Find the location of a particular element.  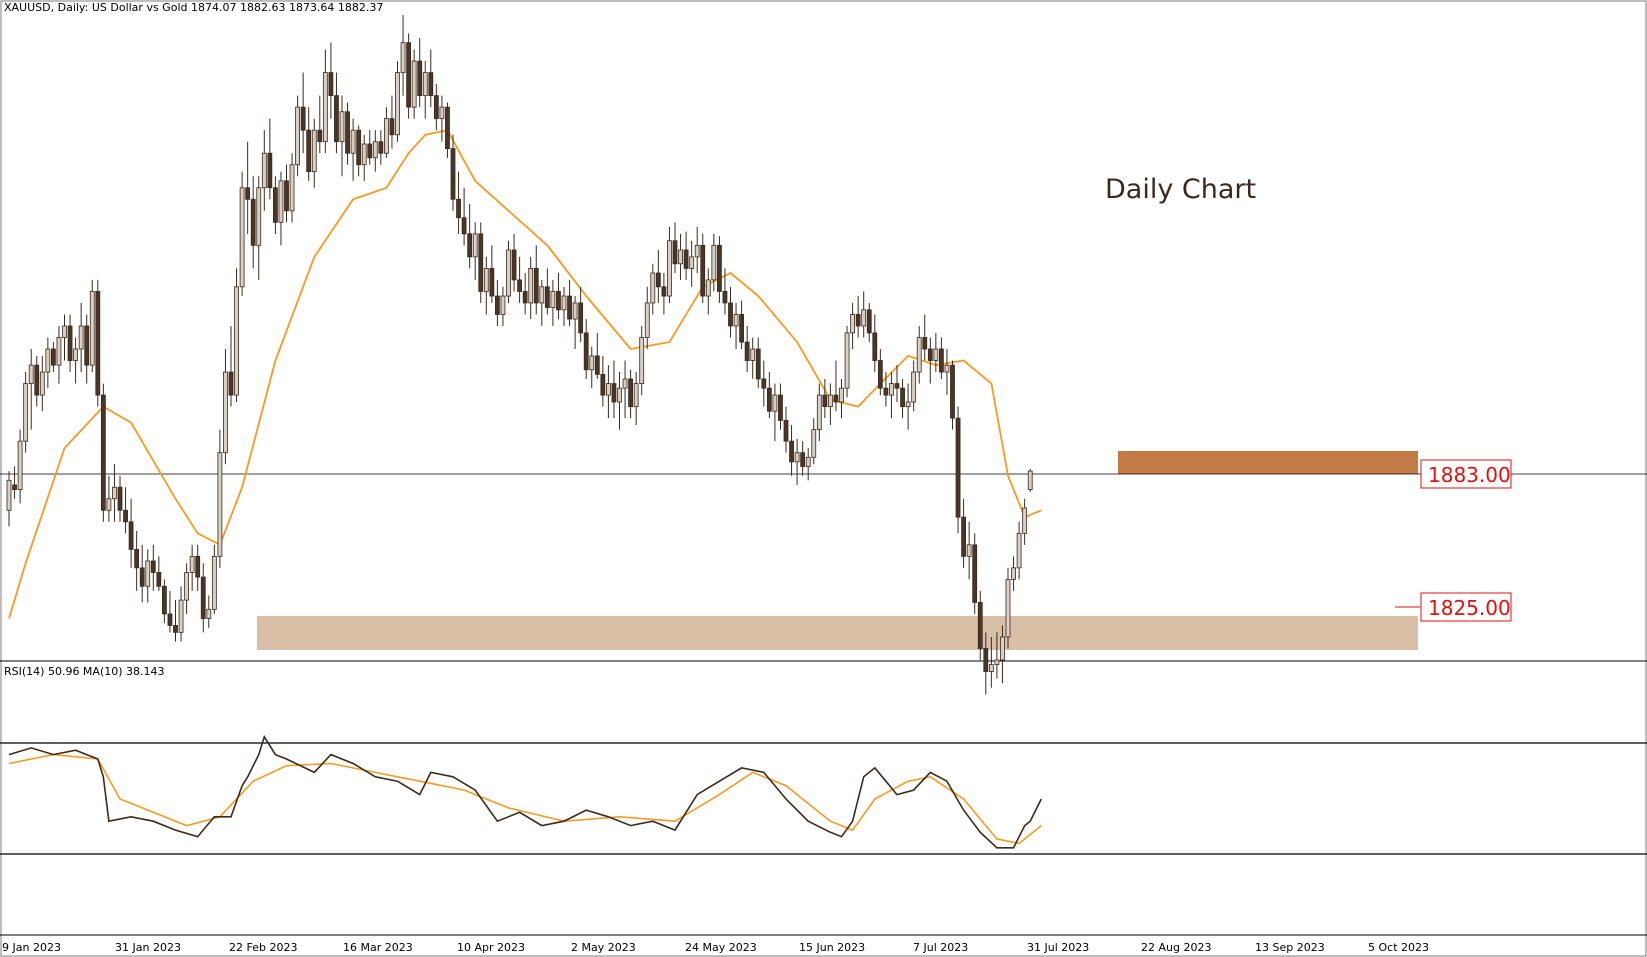

annotation-daily-chart: Daily Chart is located at coordinates (1180, 189).